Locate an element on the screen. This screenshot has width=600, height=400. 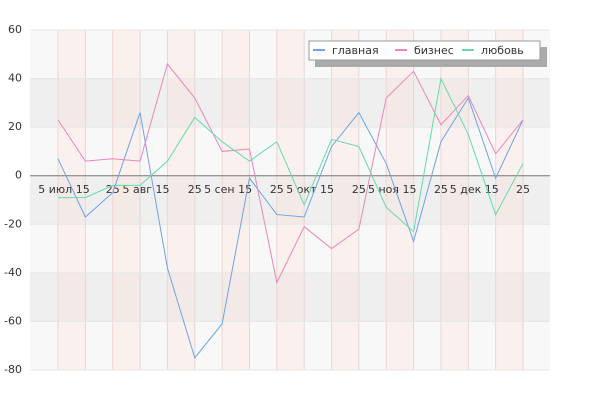
y-tick-label: -20 is located at coordinates (13, 223).